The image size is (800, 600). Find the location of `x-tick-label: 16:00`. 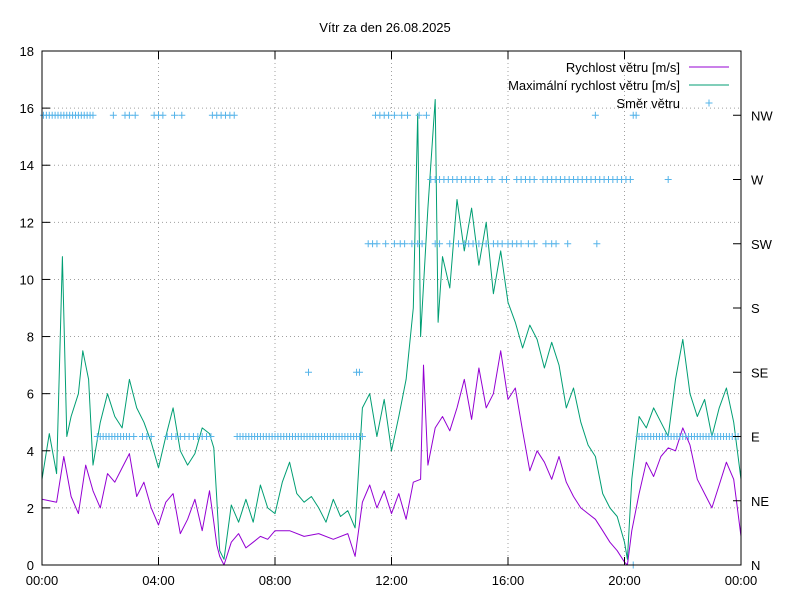

x-tick-label: 16:00 is located at coordinates (508, 580).